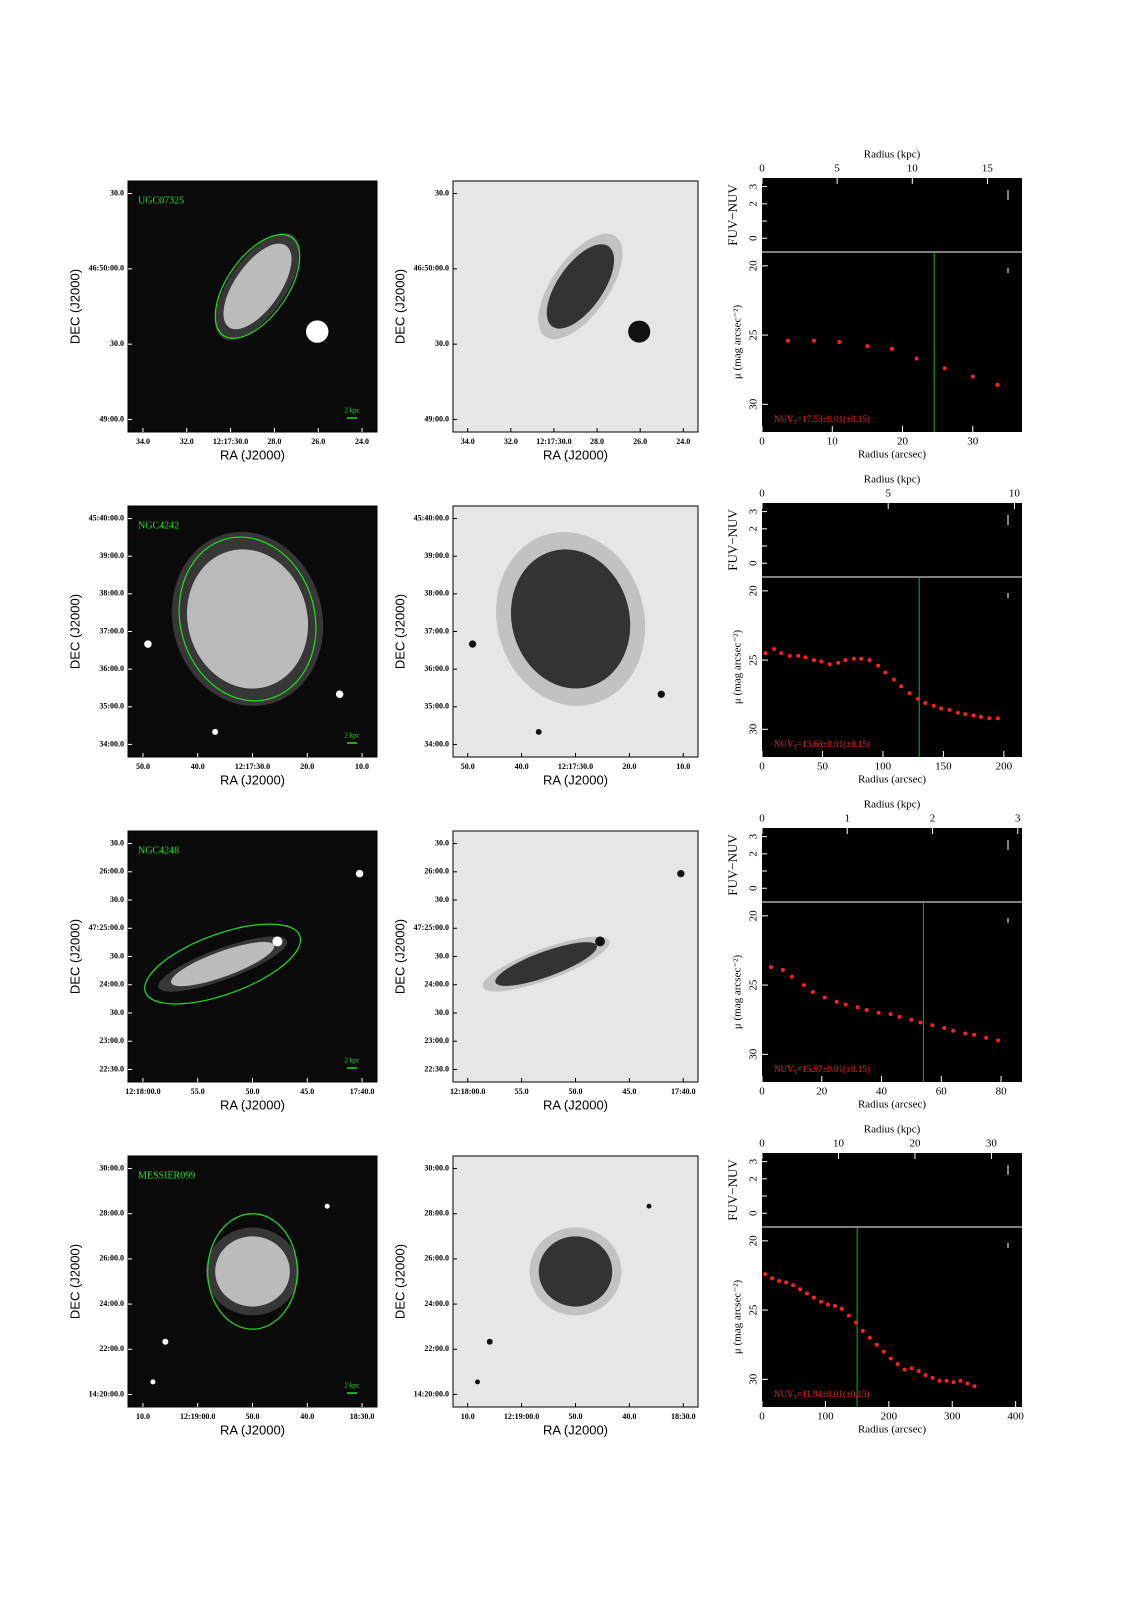 Image resolution: width=1131 pixels, height=1600 pixels. Describe the element at coordinates (161, 200) in the screenshot. I see `galaxy-name: UGC07325` at that location.